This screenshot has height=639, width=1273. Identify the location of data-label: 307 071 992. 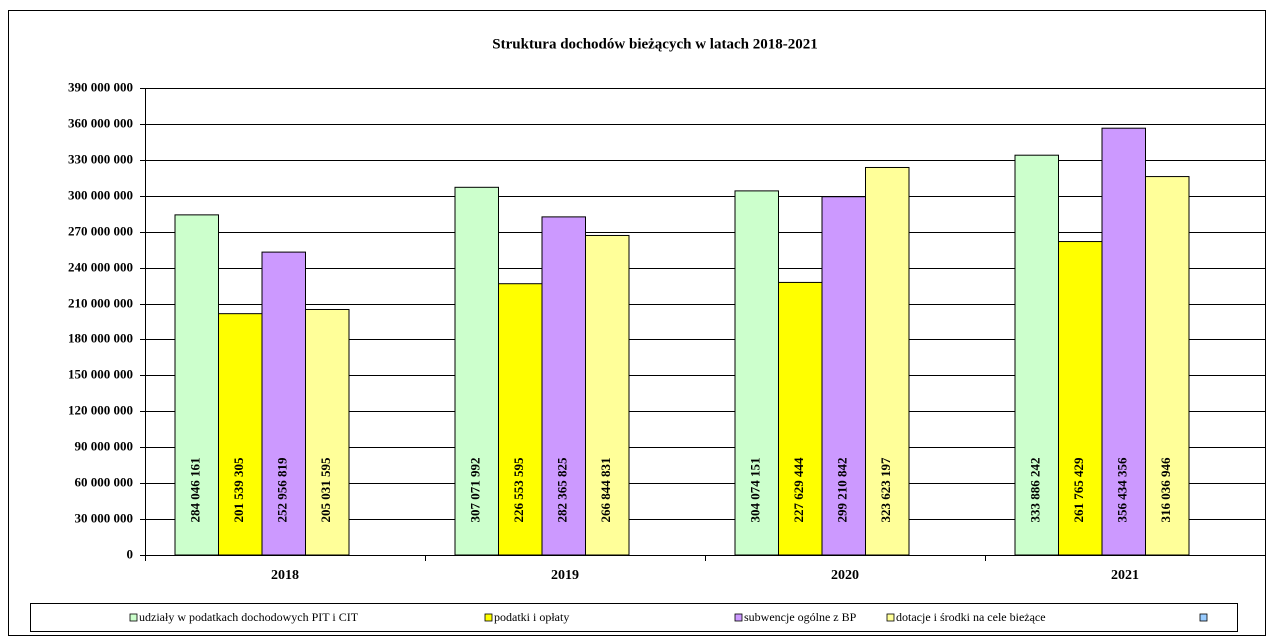
(475, 490).